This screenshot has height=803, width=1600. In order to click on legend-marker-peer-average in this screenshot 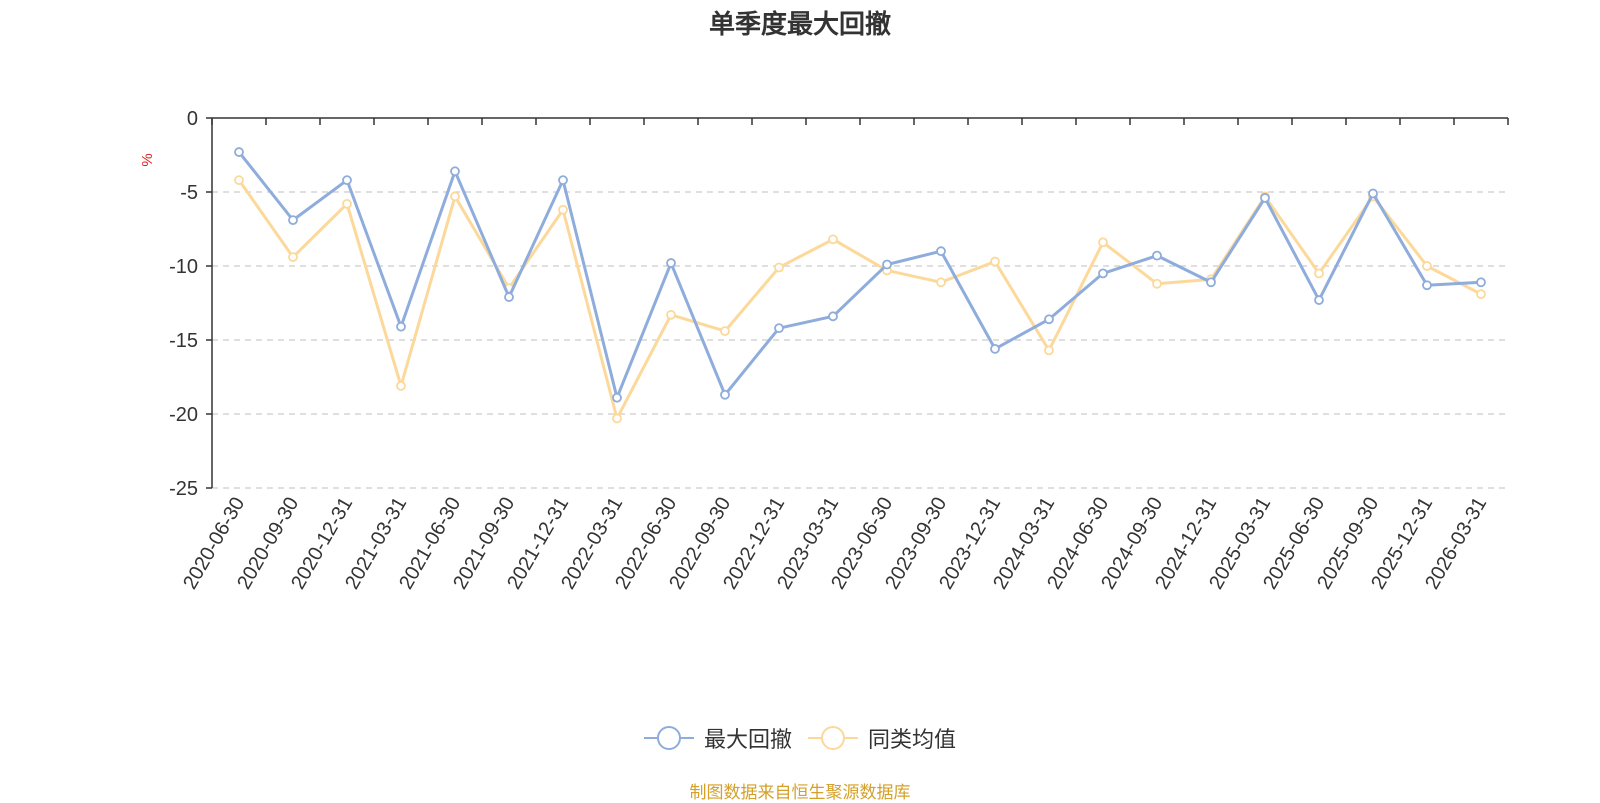, I will do `click(833, 738)`.